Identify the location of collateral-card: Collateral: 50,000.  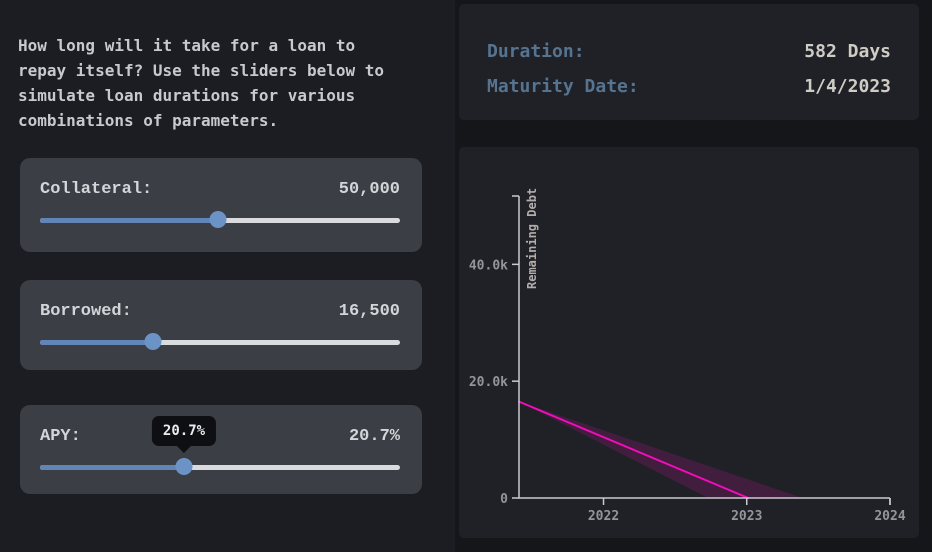
(221, 205).